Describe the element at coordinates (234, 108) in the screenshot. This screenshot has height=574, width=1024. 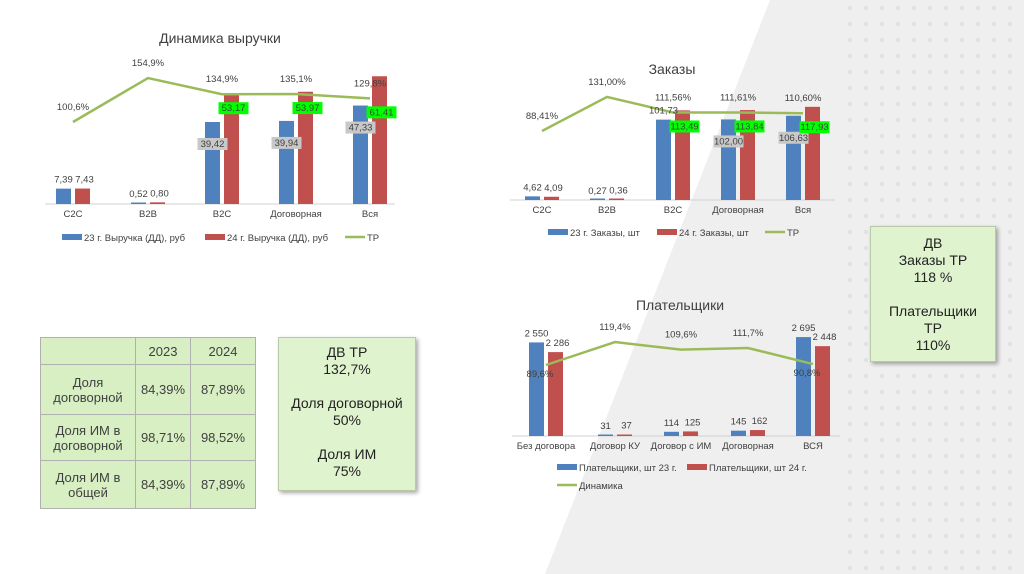
I see `data-label-2024: 53,17` at that location.